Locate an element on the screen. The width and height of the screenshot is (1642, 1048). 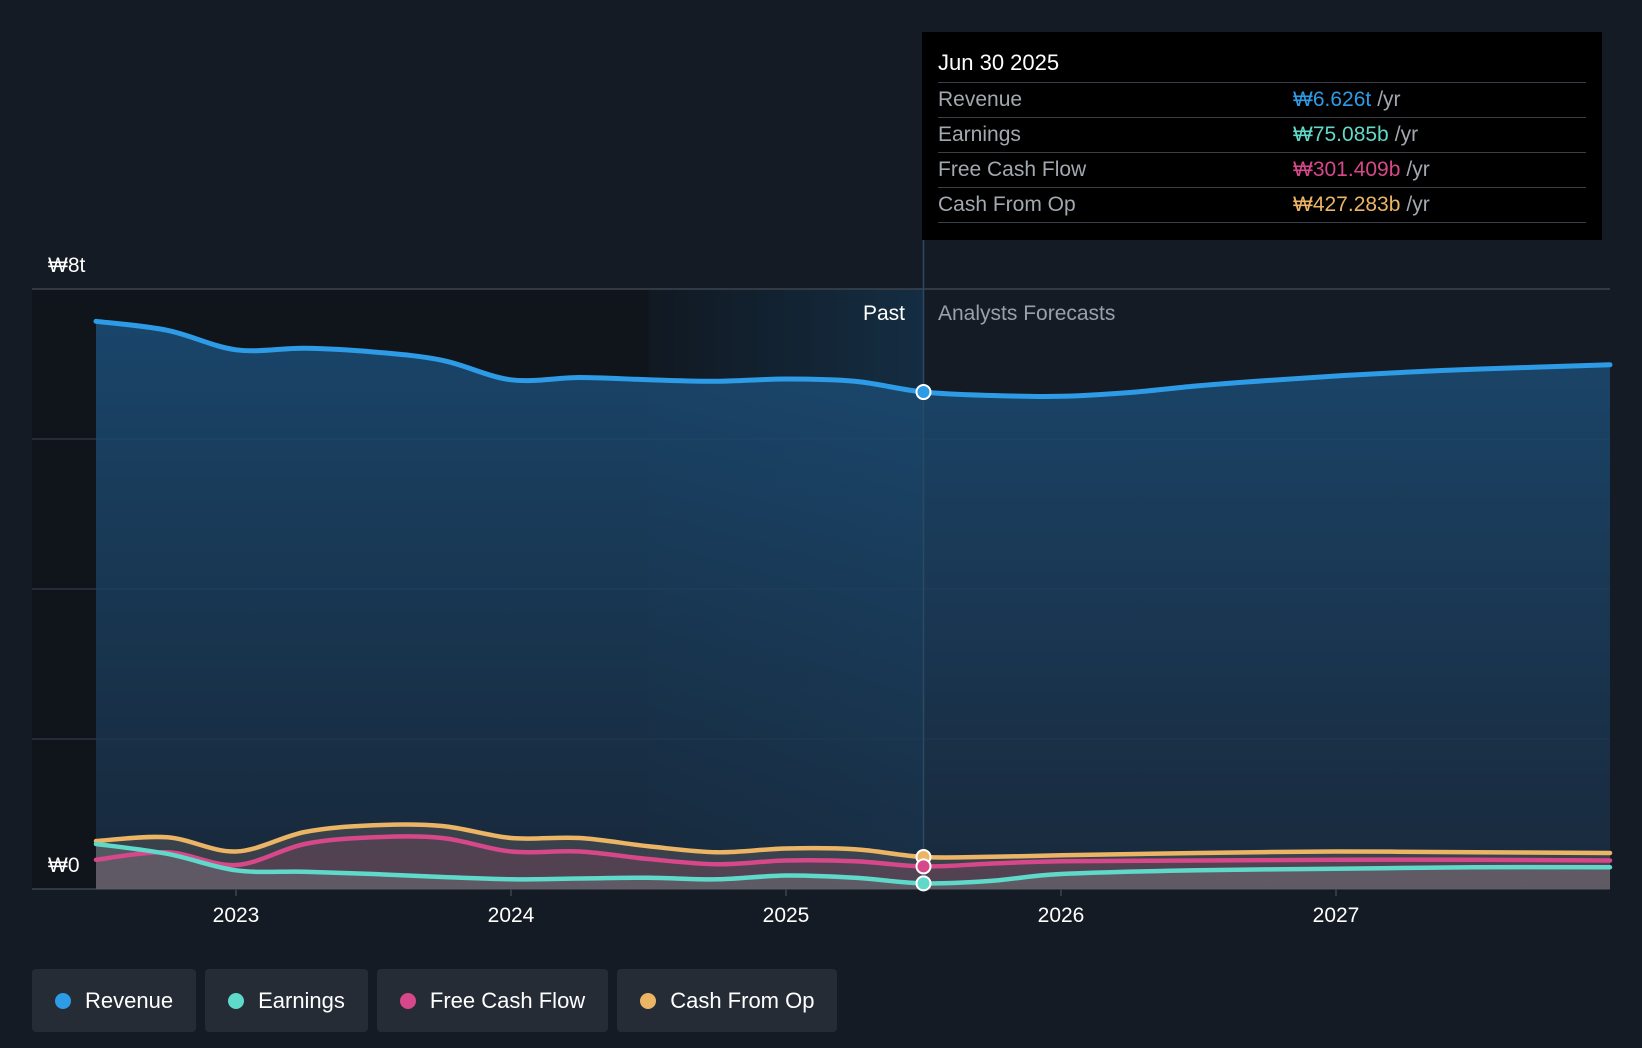
tooltip-value: ₩427.283b is located at coordinates (1347, 204).